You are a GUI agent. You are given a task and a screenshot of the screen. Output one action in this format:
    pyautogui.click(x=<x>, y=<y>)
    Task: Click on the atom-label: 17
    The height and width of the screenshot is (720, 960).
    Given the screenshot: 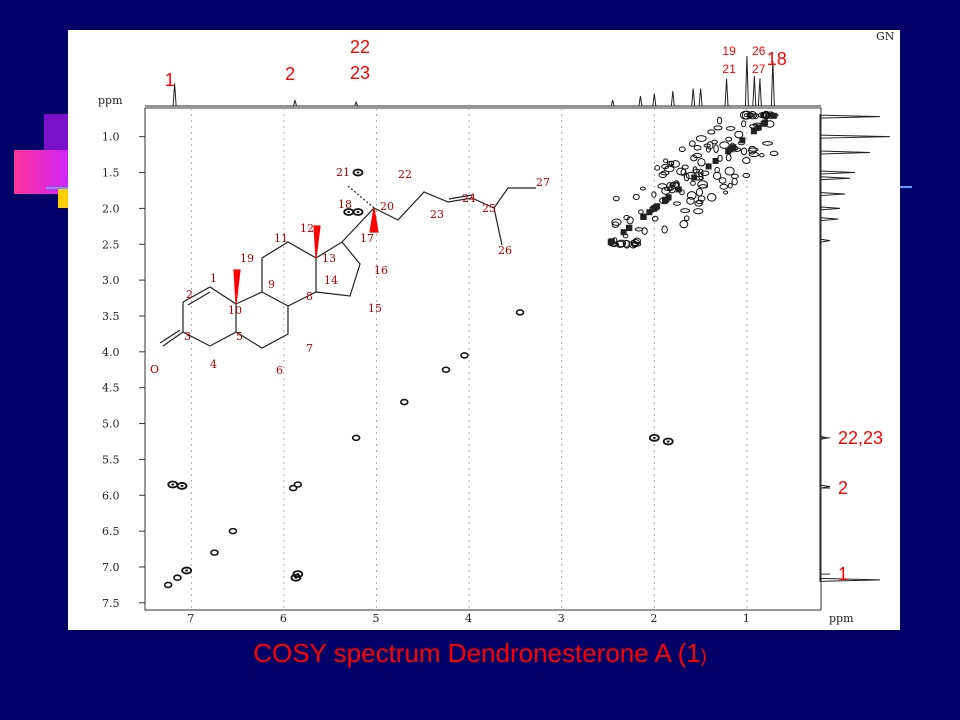 What is the action you would take?
    pyautogui.click(x=367, y=238)
    